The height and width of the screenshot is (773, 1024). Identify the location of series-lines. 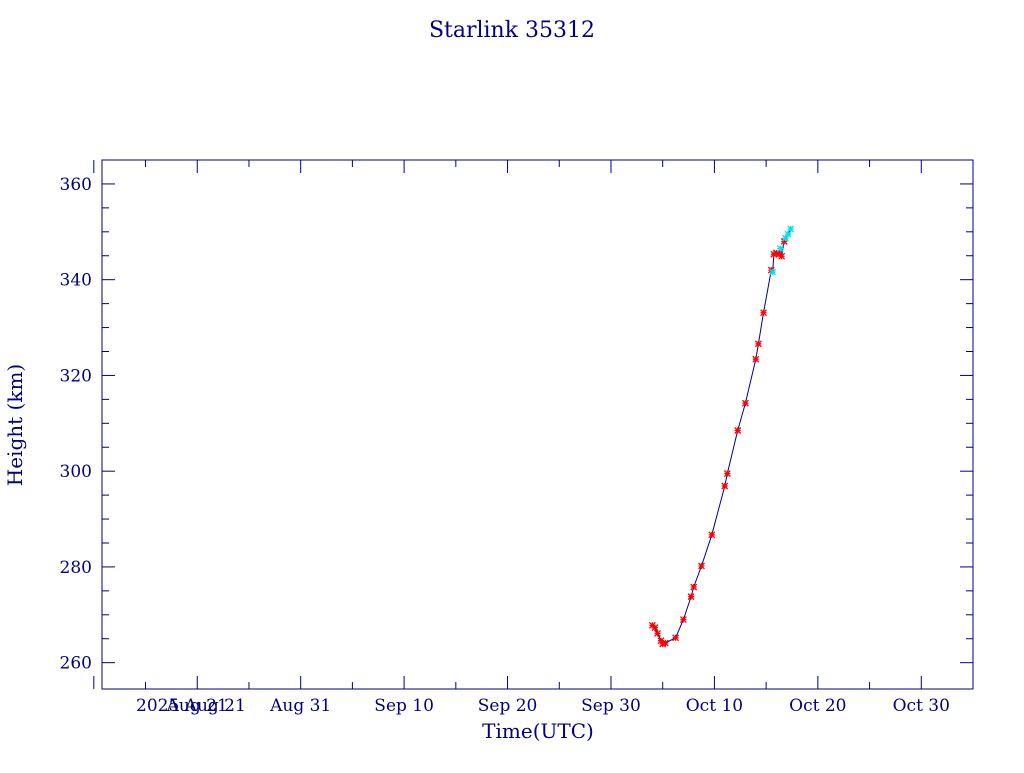
(722, 436).